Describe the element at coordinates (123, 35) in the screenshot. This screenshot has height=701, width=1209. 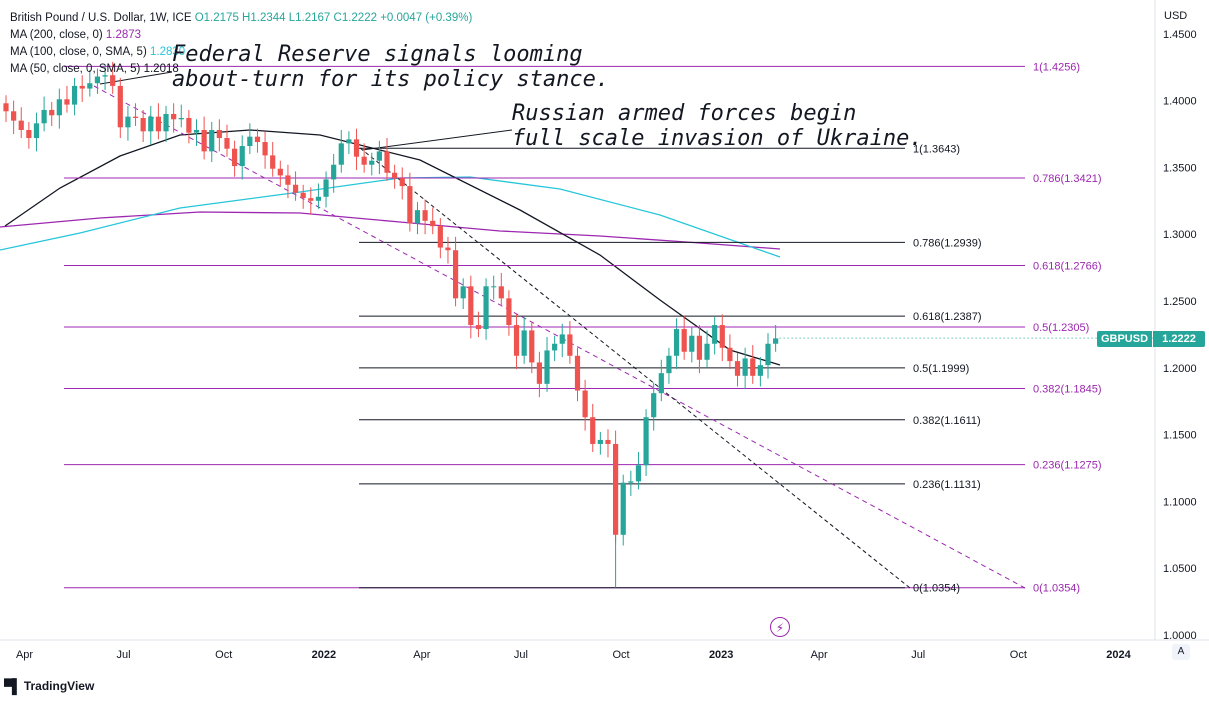
I see `ma200-value: 1.2873` at that location.